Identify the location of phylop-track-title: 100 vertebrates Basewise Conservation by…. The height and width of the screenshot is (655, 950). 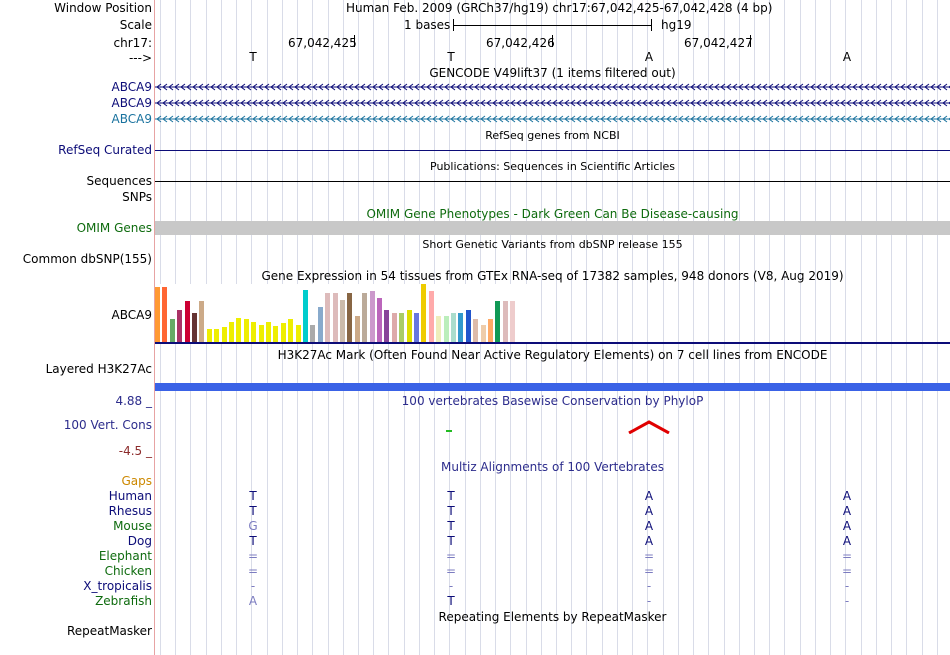
(552, 401).